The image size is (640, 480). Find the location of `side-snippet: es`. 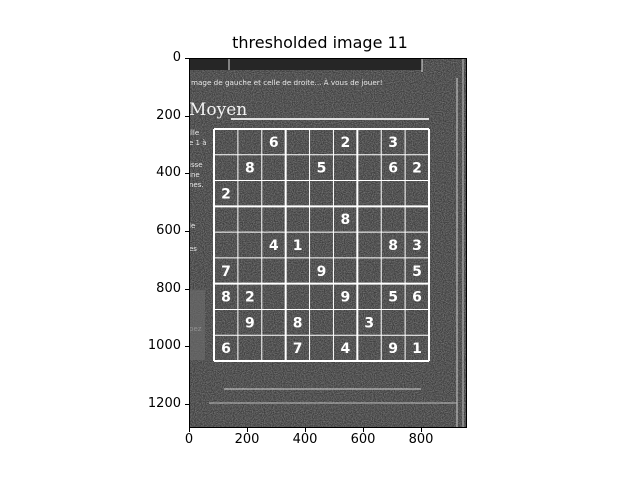

side-snippet: es is located at coordinates (193, 249).